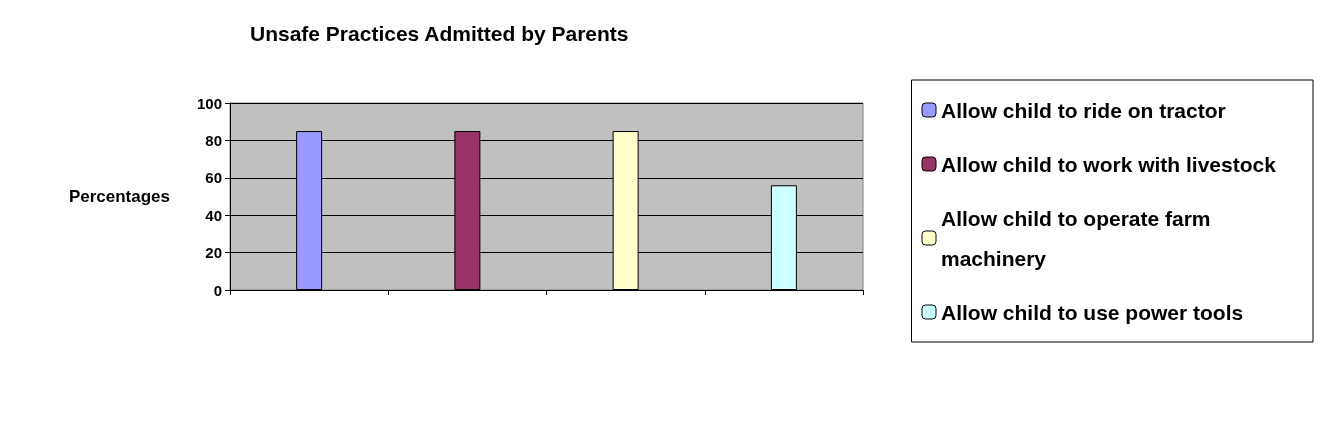 This screenshot has height=423, width=1323. I want to click on legend-label: Allow child to work with livestock, so click(1109, 164).